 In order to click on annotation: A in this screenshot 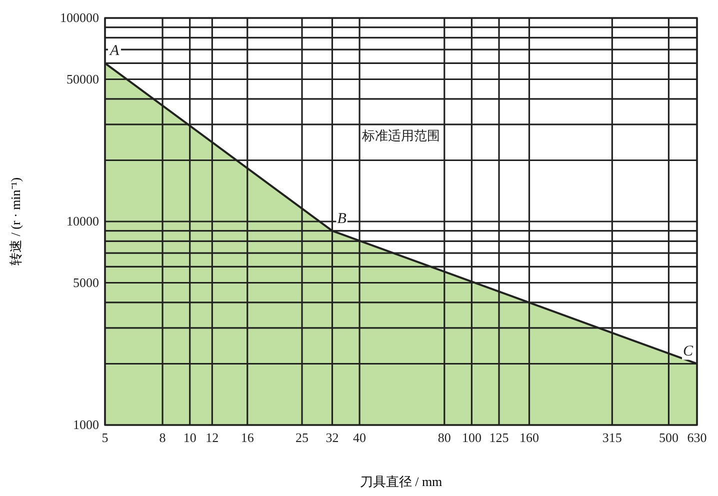, I will do `click(114, 51)`.